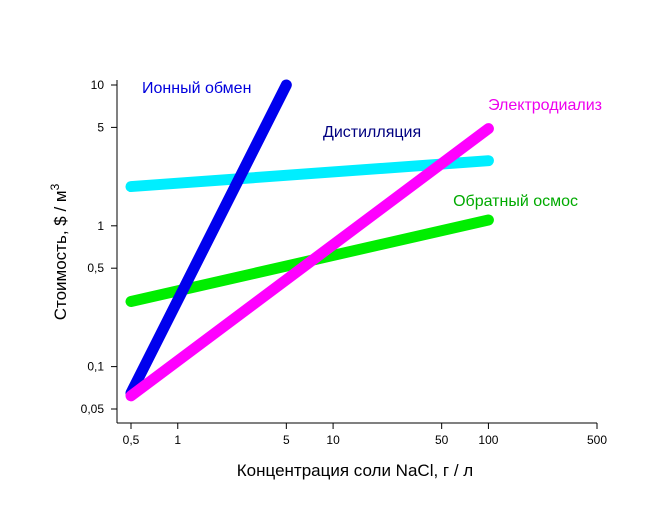 The height and width of the screenshot is (519, 658). What do you see at coordinates (100, 226) in the screenshot?
I see `y-tick-label: 1` at bounding box center [100, 226].